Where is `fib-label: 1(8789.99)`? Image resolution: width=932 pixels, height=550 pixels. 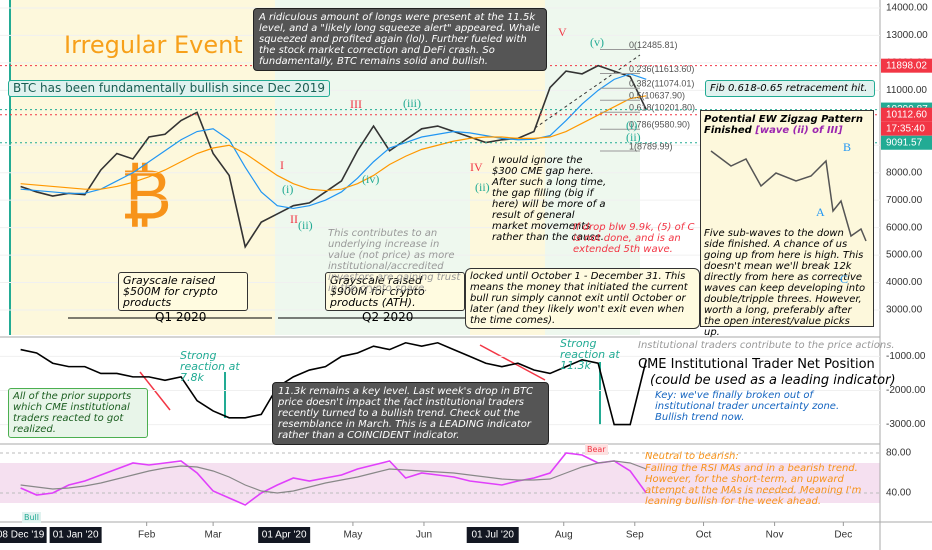 fib-label: 1(8789.99) is located at coordinates (651, 146).